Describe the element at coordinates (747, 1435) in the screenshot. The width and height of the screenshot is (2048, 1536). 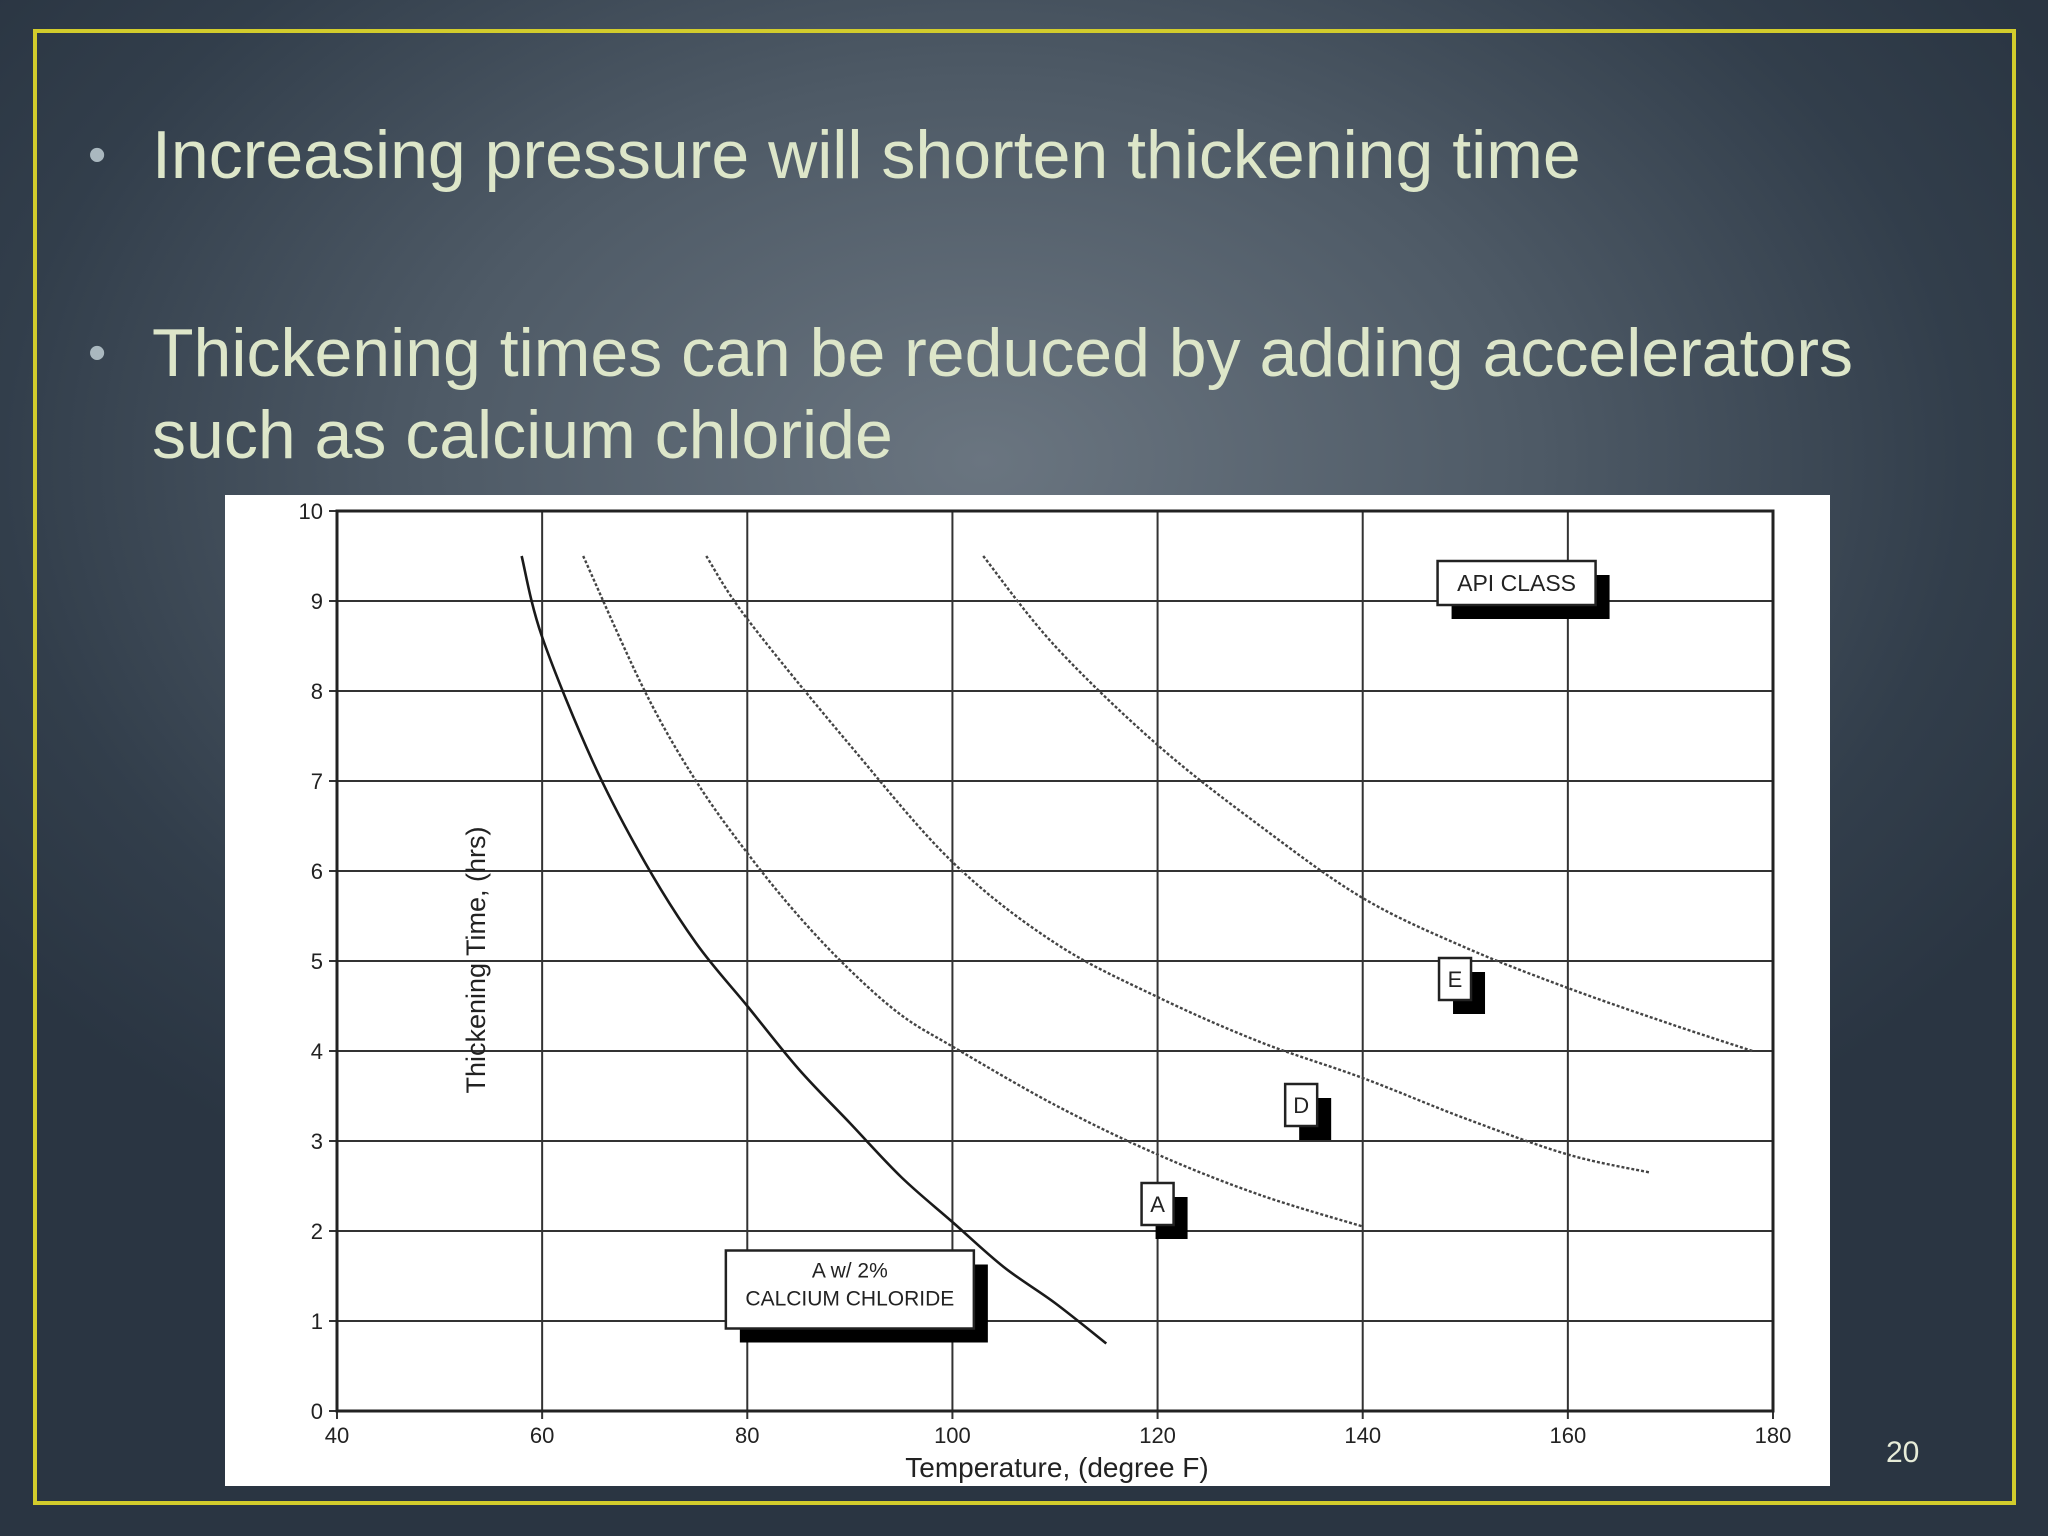
I see `x-tick-label: 80` at that location.